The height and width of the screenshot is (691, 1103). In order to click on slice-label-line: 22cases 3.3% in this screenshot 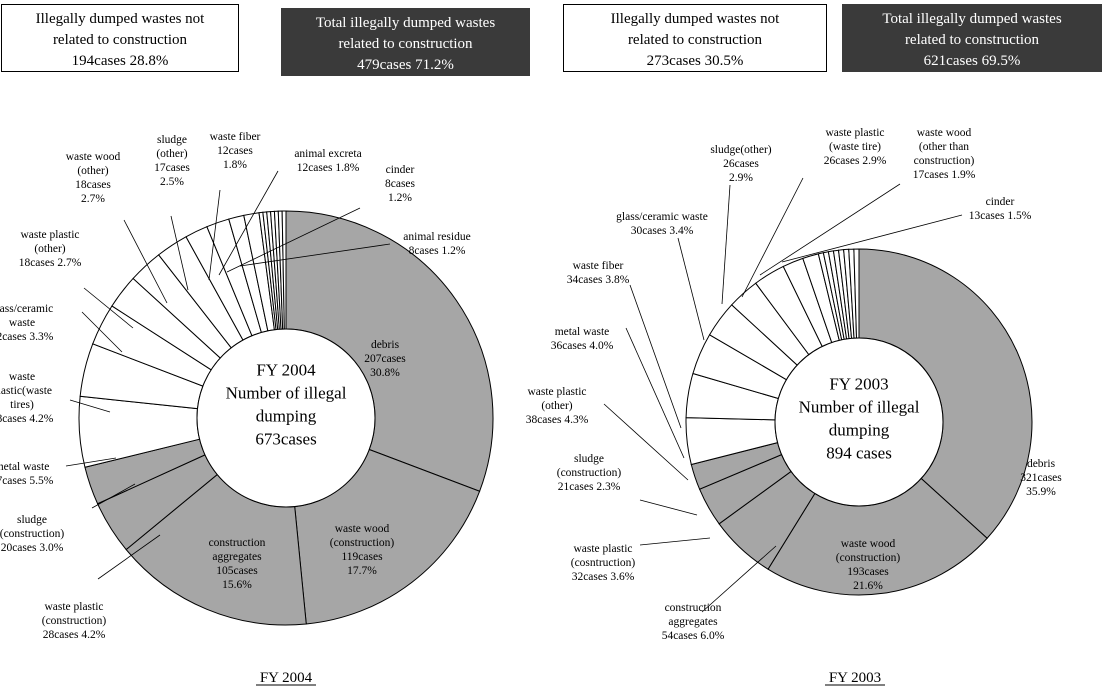, I will do `click(27, 337)`.